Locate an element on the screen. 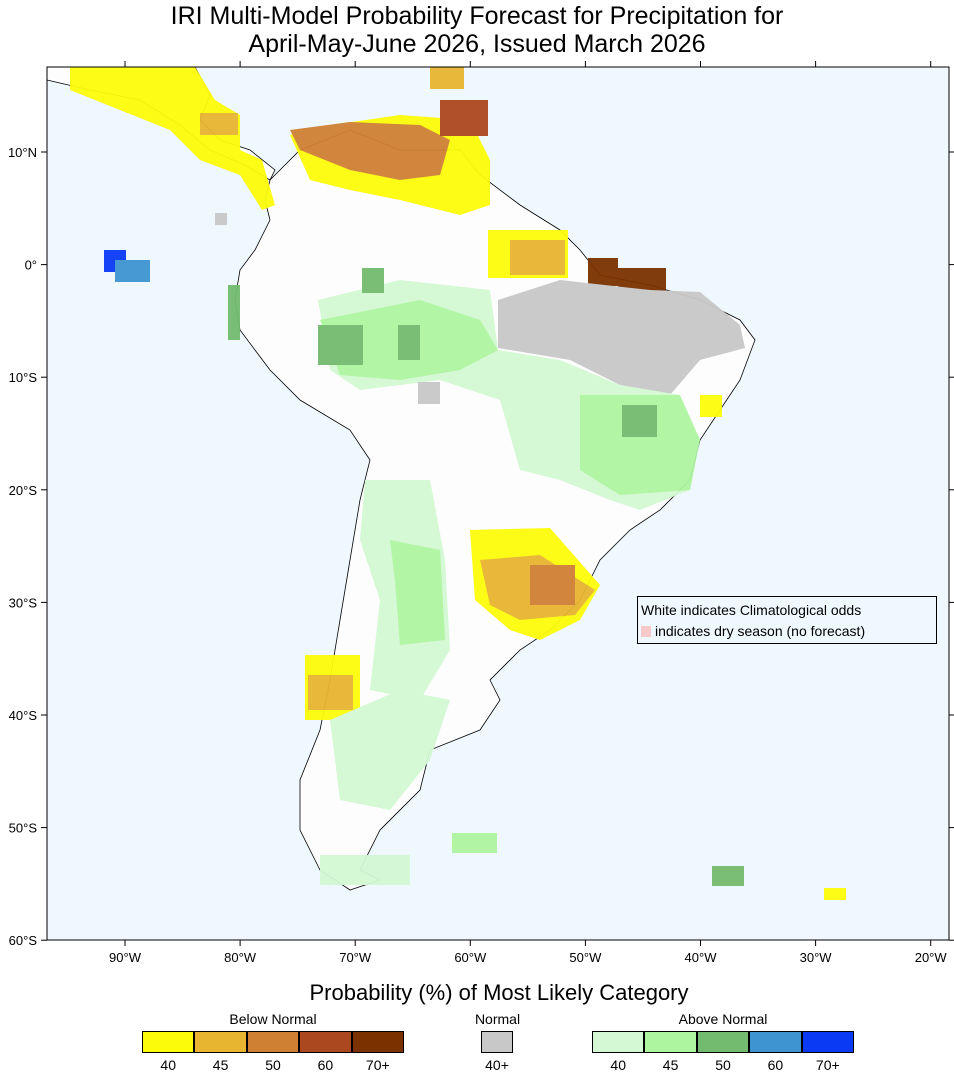  lat-label: 0° is located at coordinates (31, 265).